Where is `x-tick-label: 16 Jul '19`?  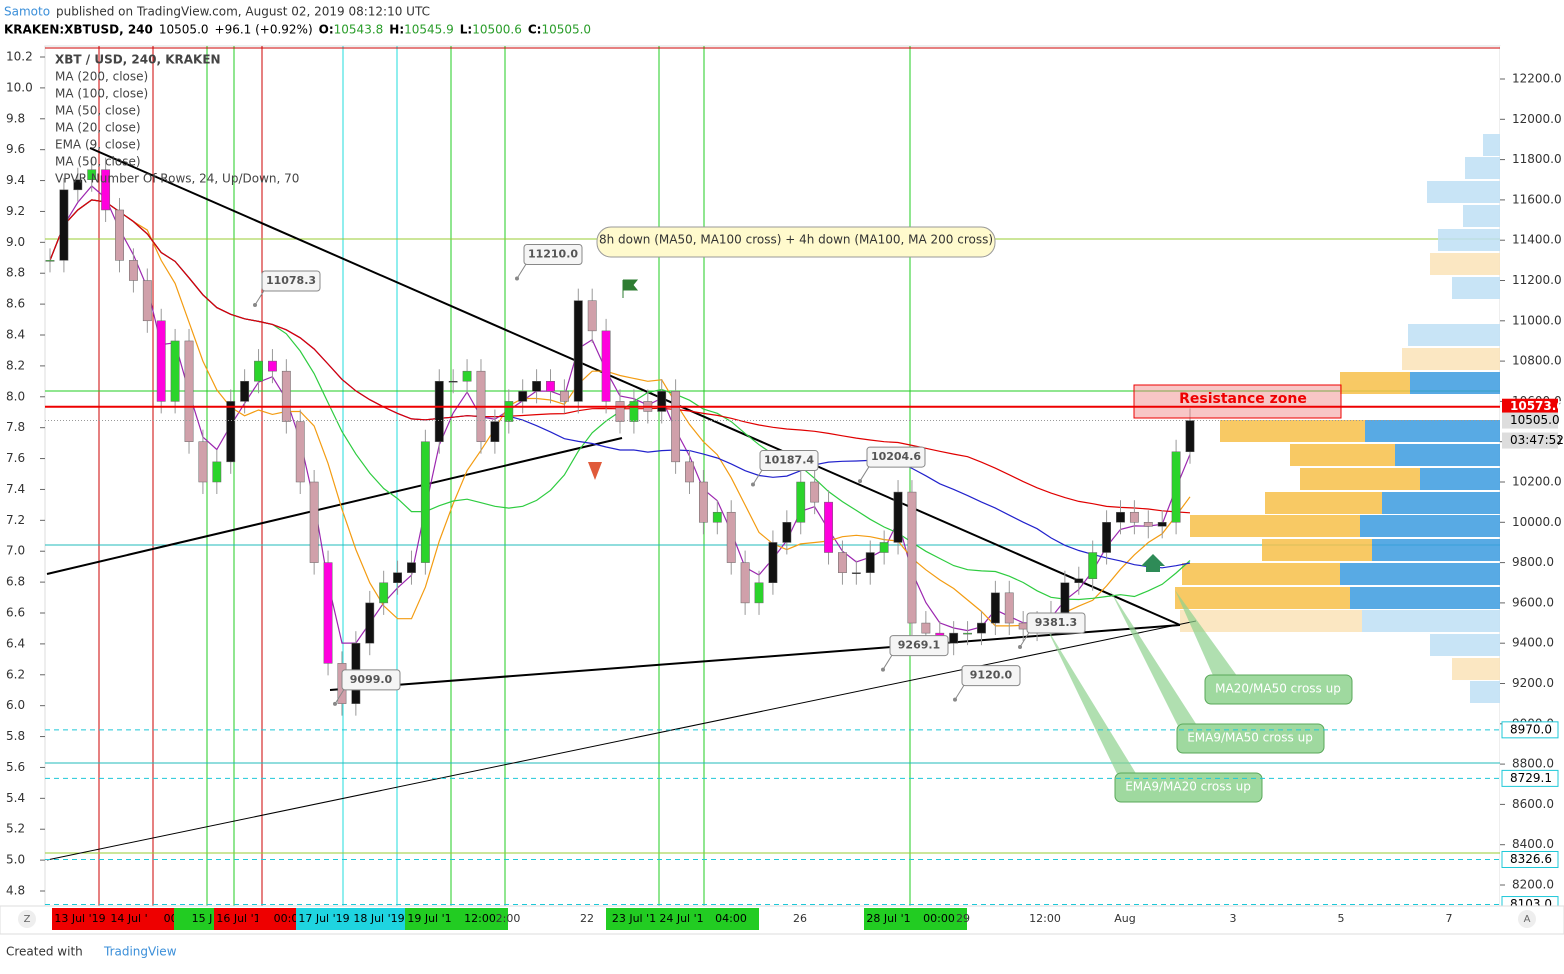 x-tick-label: 16 Jul '19 is located at coordinates (241, 918).